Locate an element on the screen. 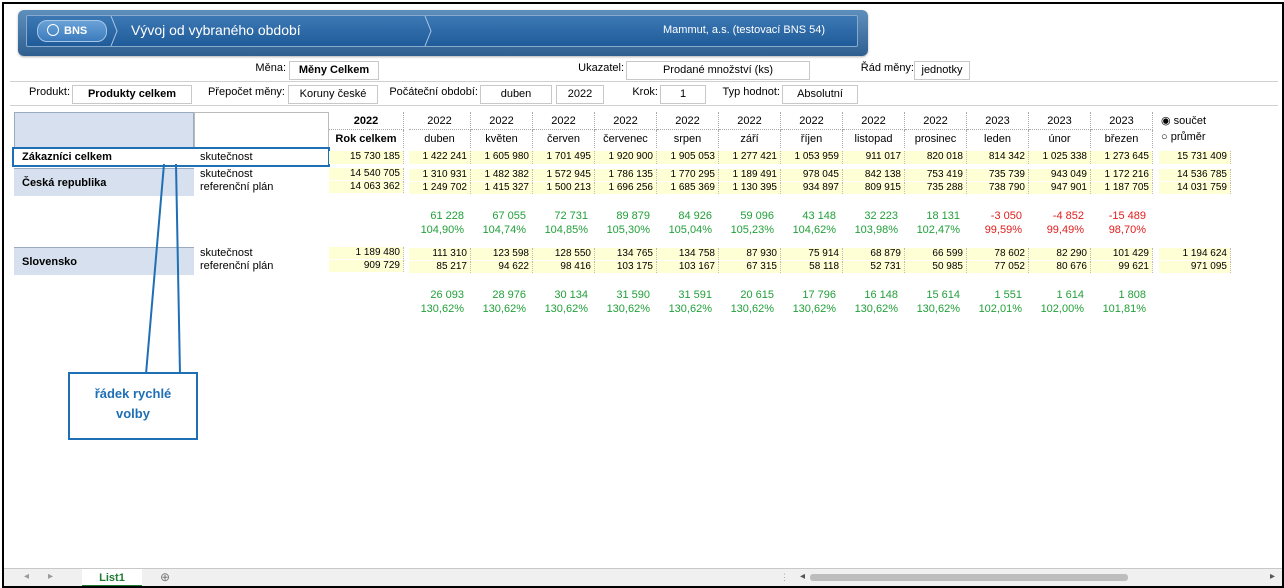 The width and height of the screenshot is (1284, 588). quick-row-value: 1 605 980 is located at coordinates (502, 157).